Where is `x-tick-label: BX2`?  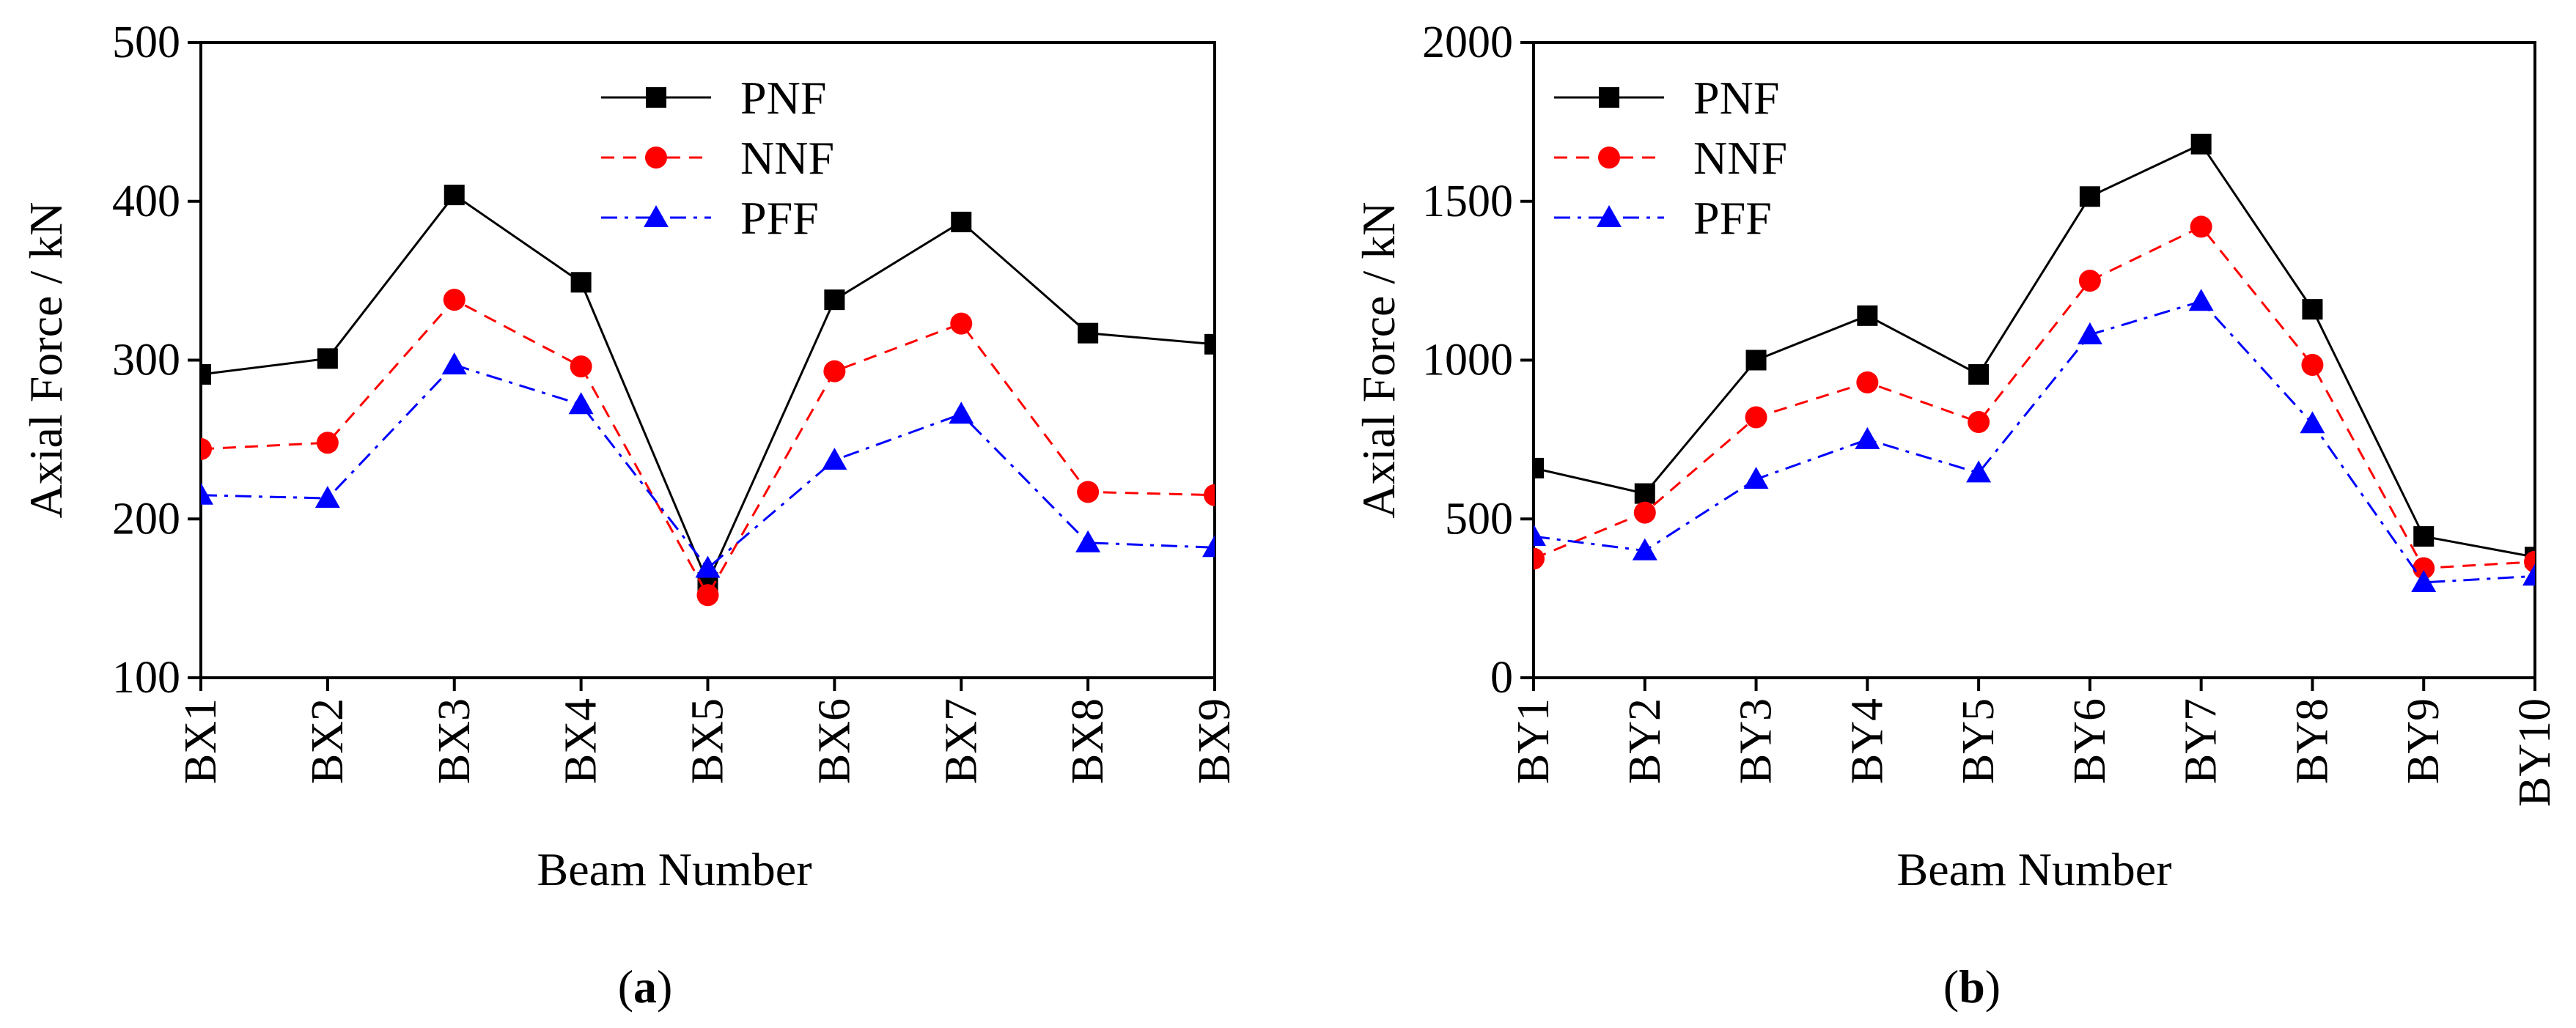 x-tick-label: BX2 is located at coordinates (328, 741).